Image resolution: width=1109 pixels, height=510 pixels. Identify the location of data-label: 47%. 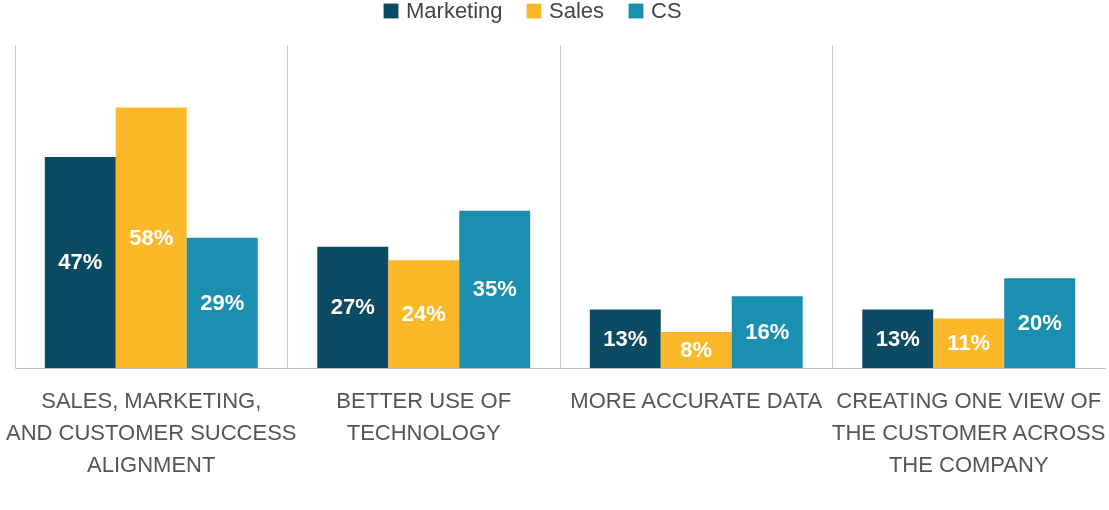
(80, 262).